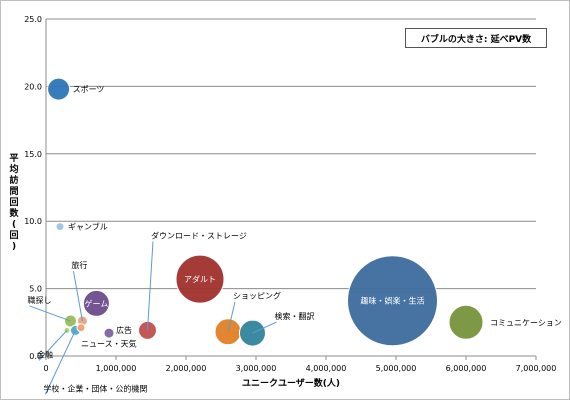 The height and width of the screenshot is (403, 570). I want to click on x-tick-label: 6,000,000, so click(466, 368).